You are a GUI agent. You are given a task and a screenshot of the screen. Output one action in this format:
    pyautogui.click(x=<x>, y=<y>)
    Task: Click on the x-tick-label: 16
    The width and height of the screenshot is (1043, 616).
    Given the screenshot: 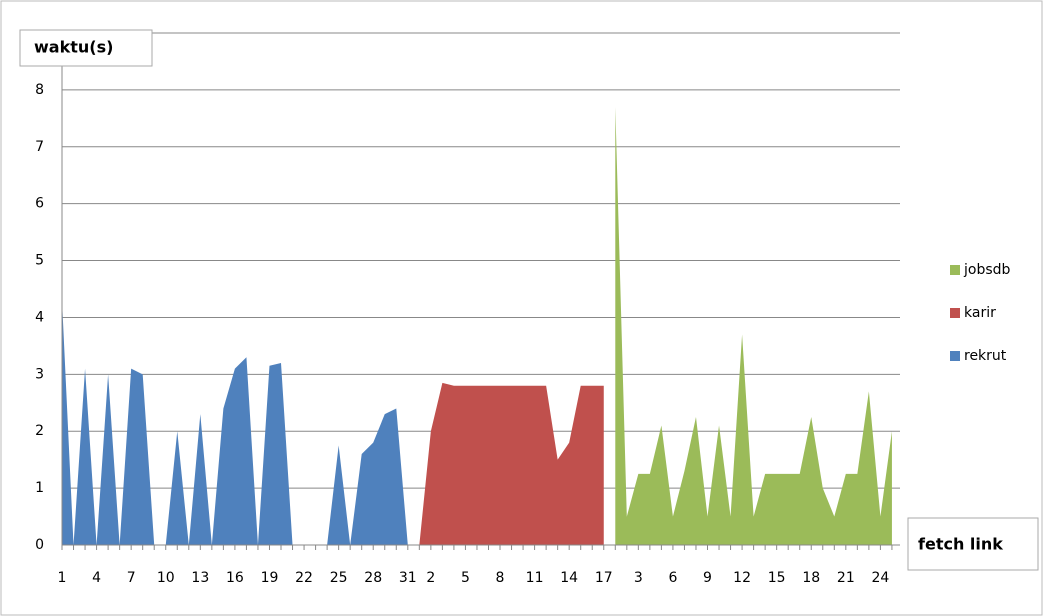 What is the action you would take?
    pyautogui.click(x=235, y=578)
    